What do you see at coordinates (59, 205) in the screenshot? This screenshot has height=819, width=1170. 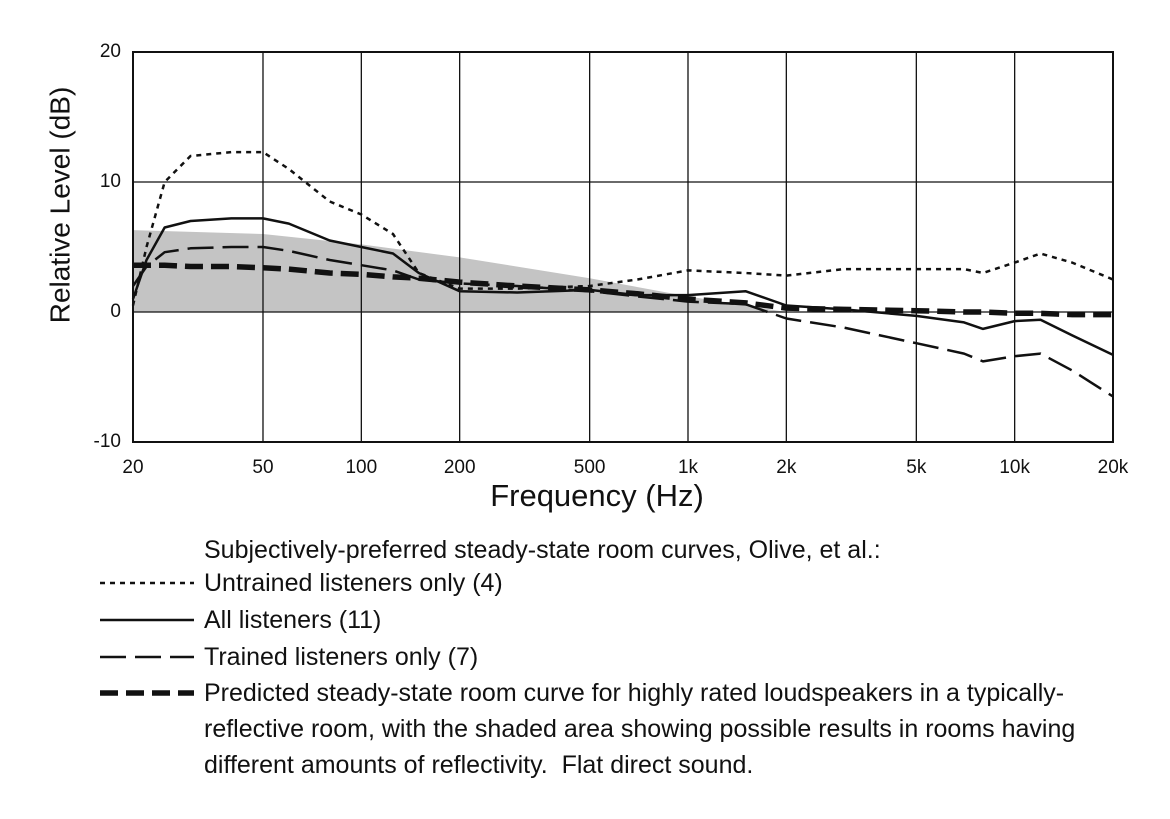 I see `y-axis-label: Relative Level (dB)` at bounding box center [59, 205].